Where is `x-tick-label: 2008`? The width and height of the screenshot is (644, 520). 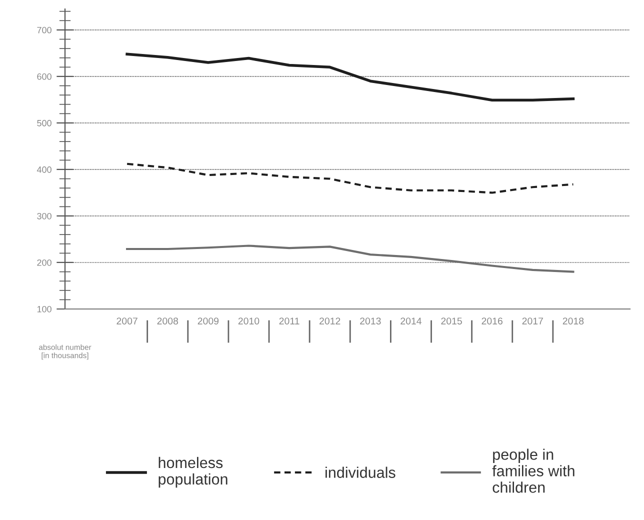 x-tick-label: 2008 is located at coordinates (167, 321).